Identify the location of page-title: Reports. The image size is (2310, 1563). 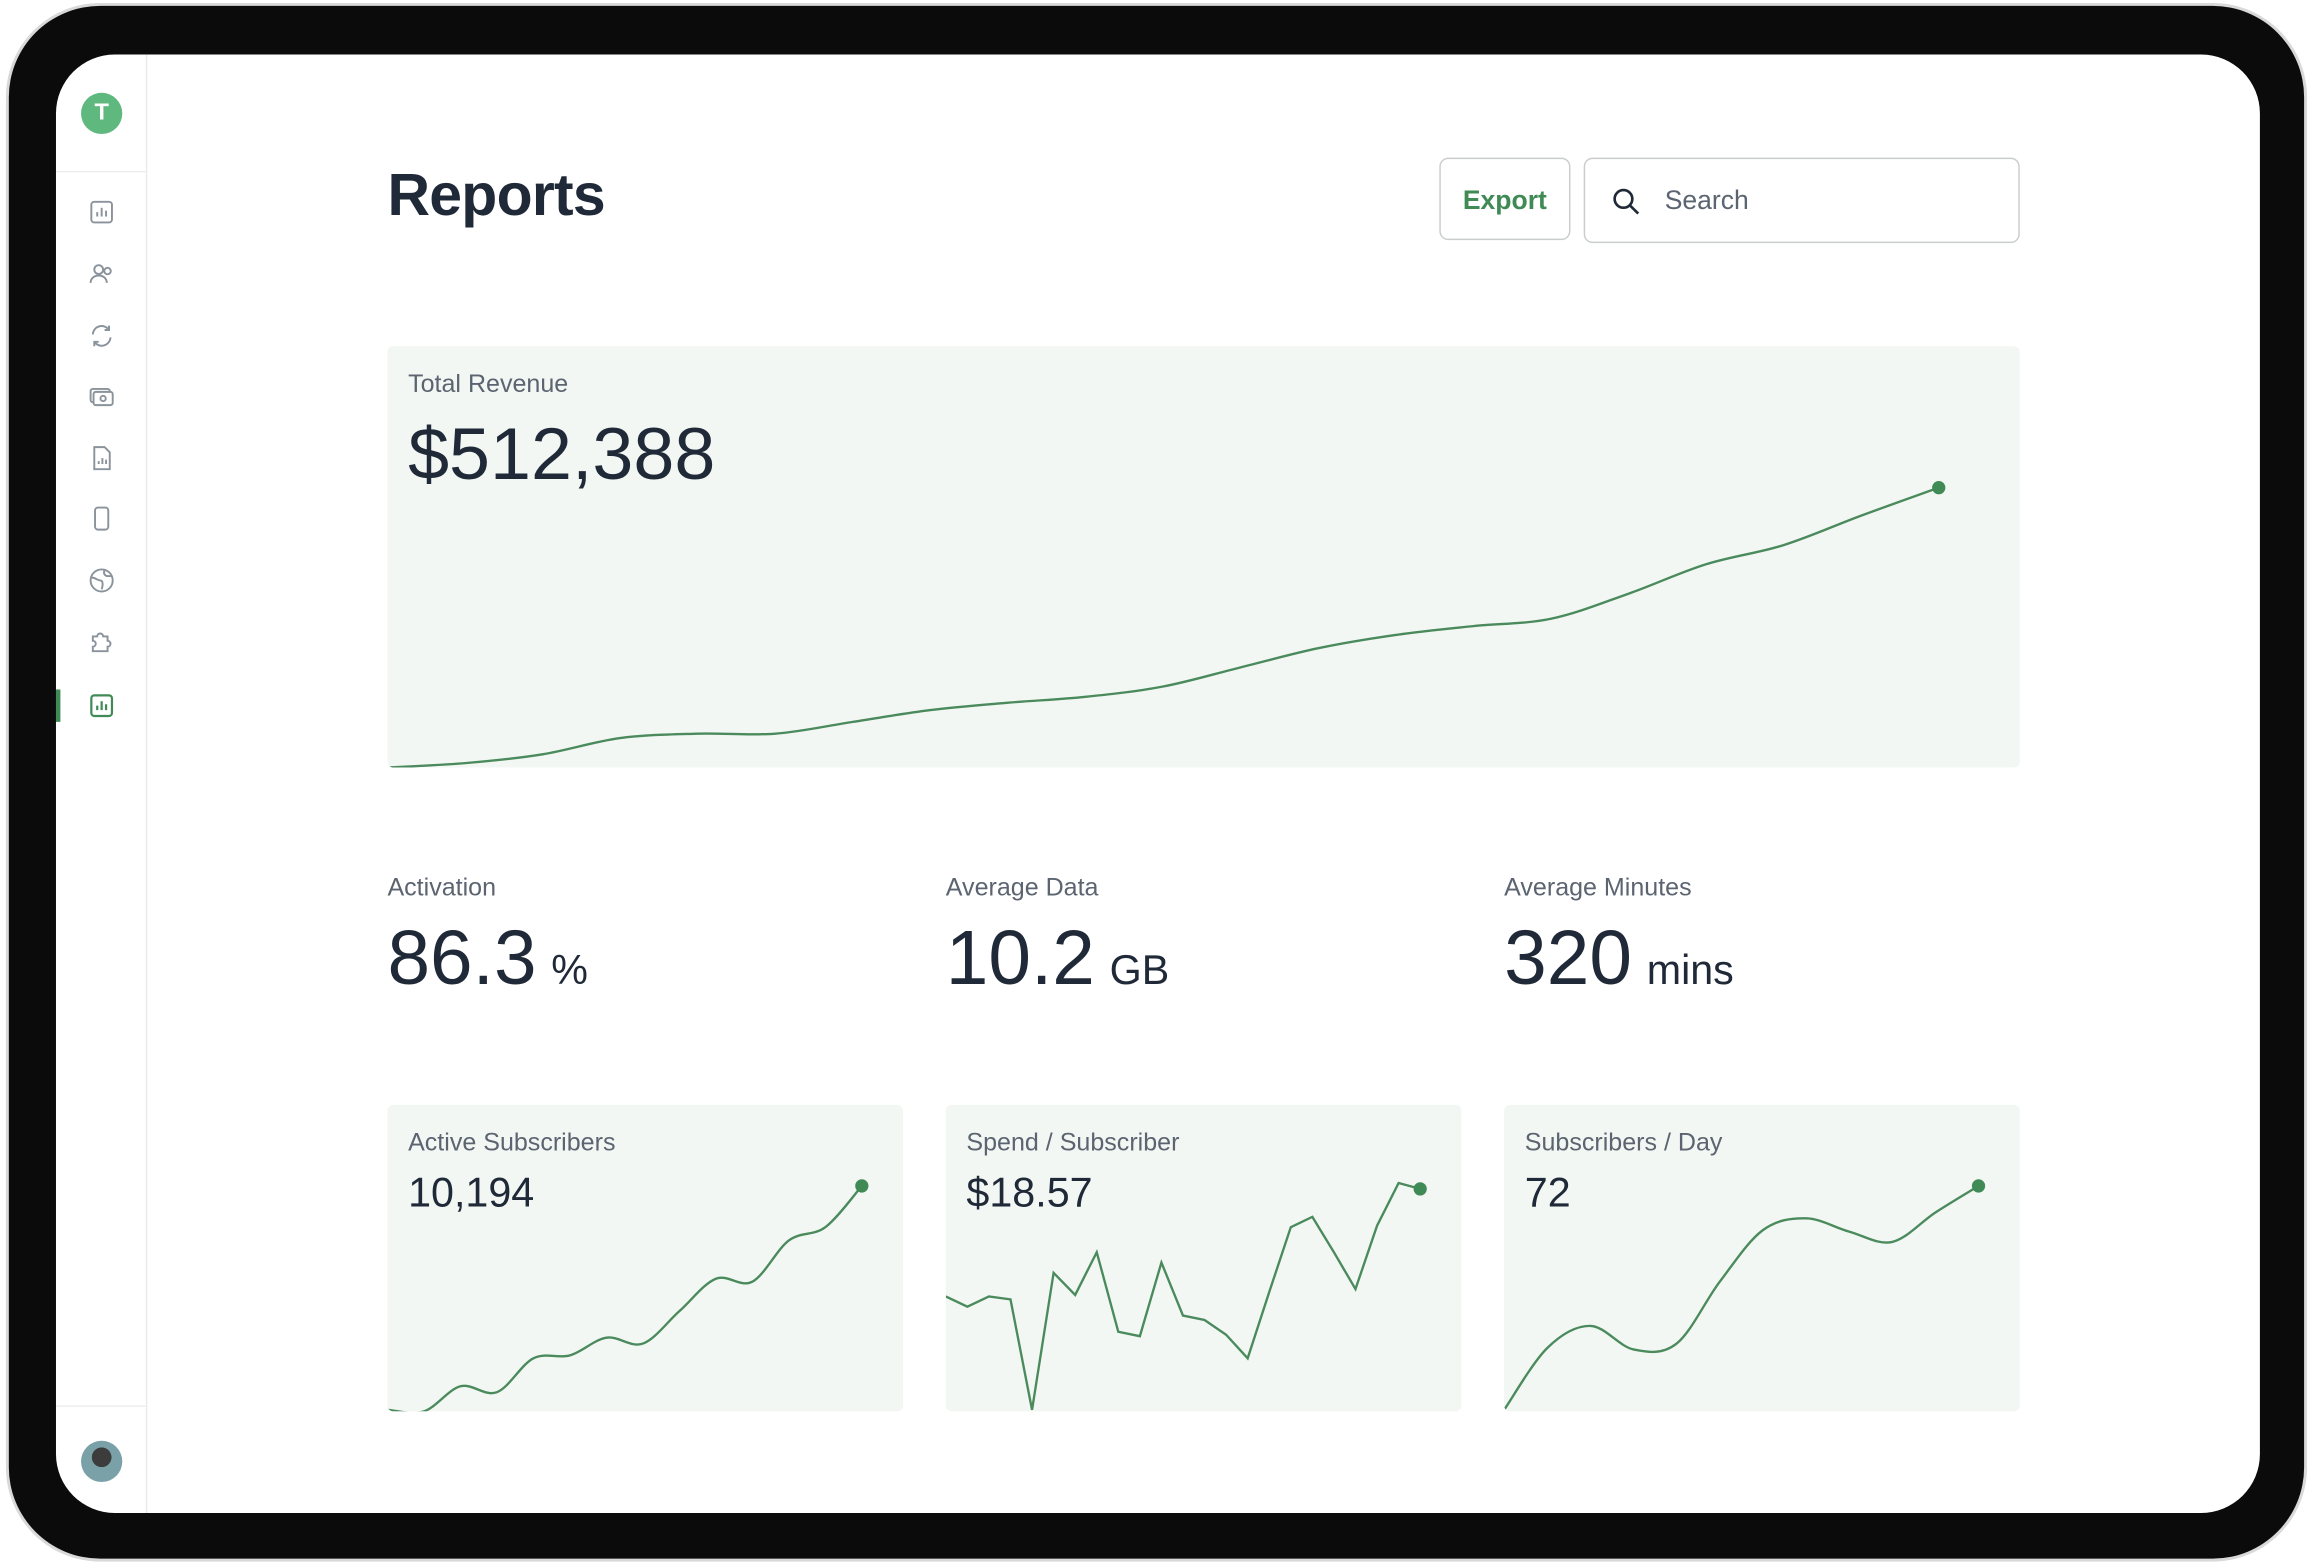
(496, 196).